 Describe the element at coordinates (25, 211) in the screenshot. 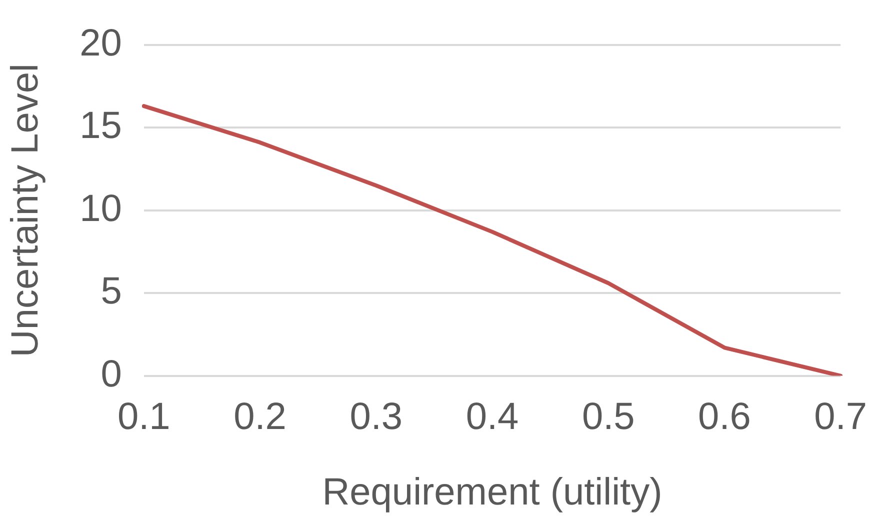

I see `y-axis-title: Uncertainty Level` at that location.